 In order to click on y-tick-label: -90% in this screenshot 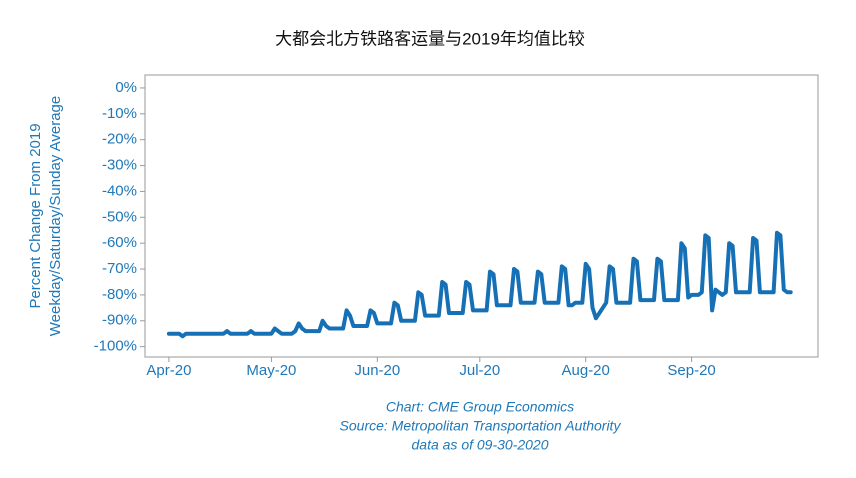, I will do `click(119, 320)`.